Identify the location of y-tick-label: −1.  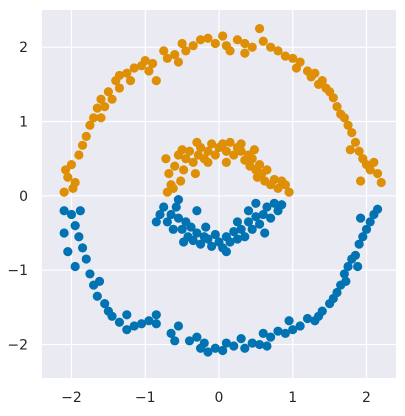
(17, 271).